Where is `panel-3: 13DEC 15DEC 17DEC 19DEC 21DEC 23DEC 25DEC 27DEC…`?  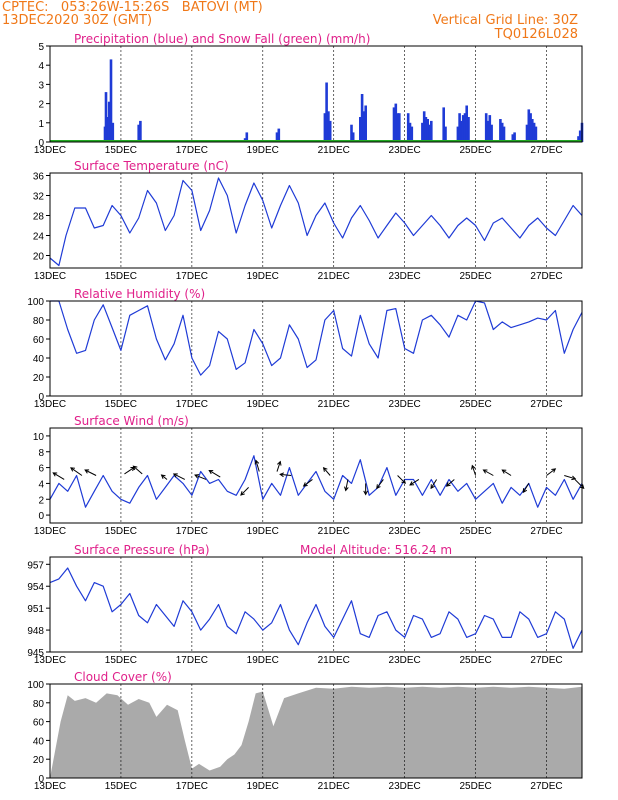
panel-3: 13DEC 15DEC 17DEC 19DEC 21DEC 23DEC 25DEC 27DEC… is located at coordinates (309, 475).